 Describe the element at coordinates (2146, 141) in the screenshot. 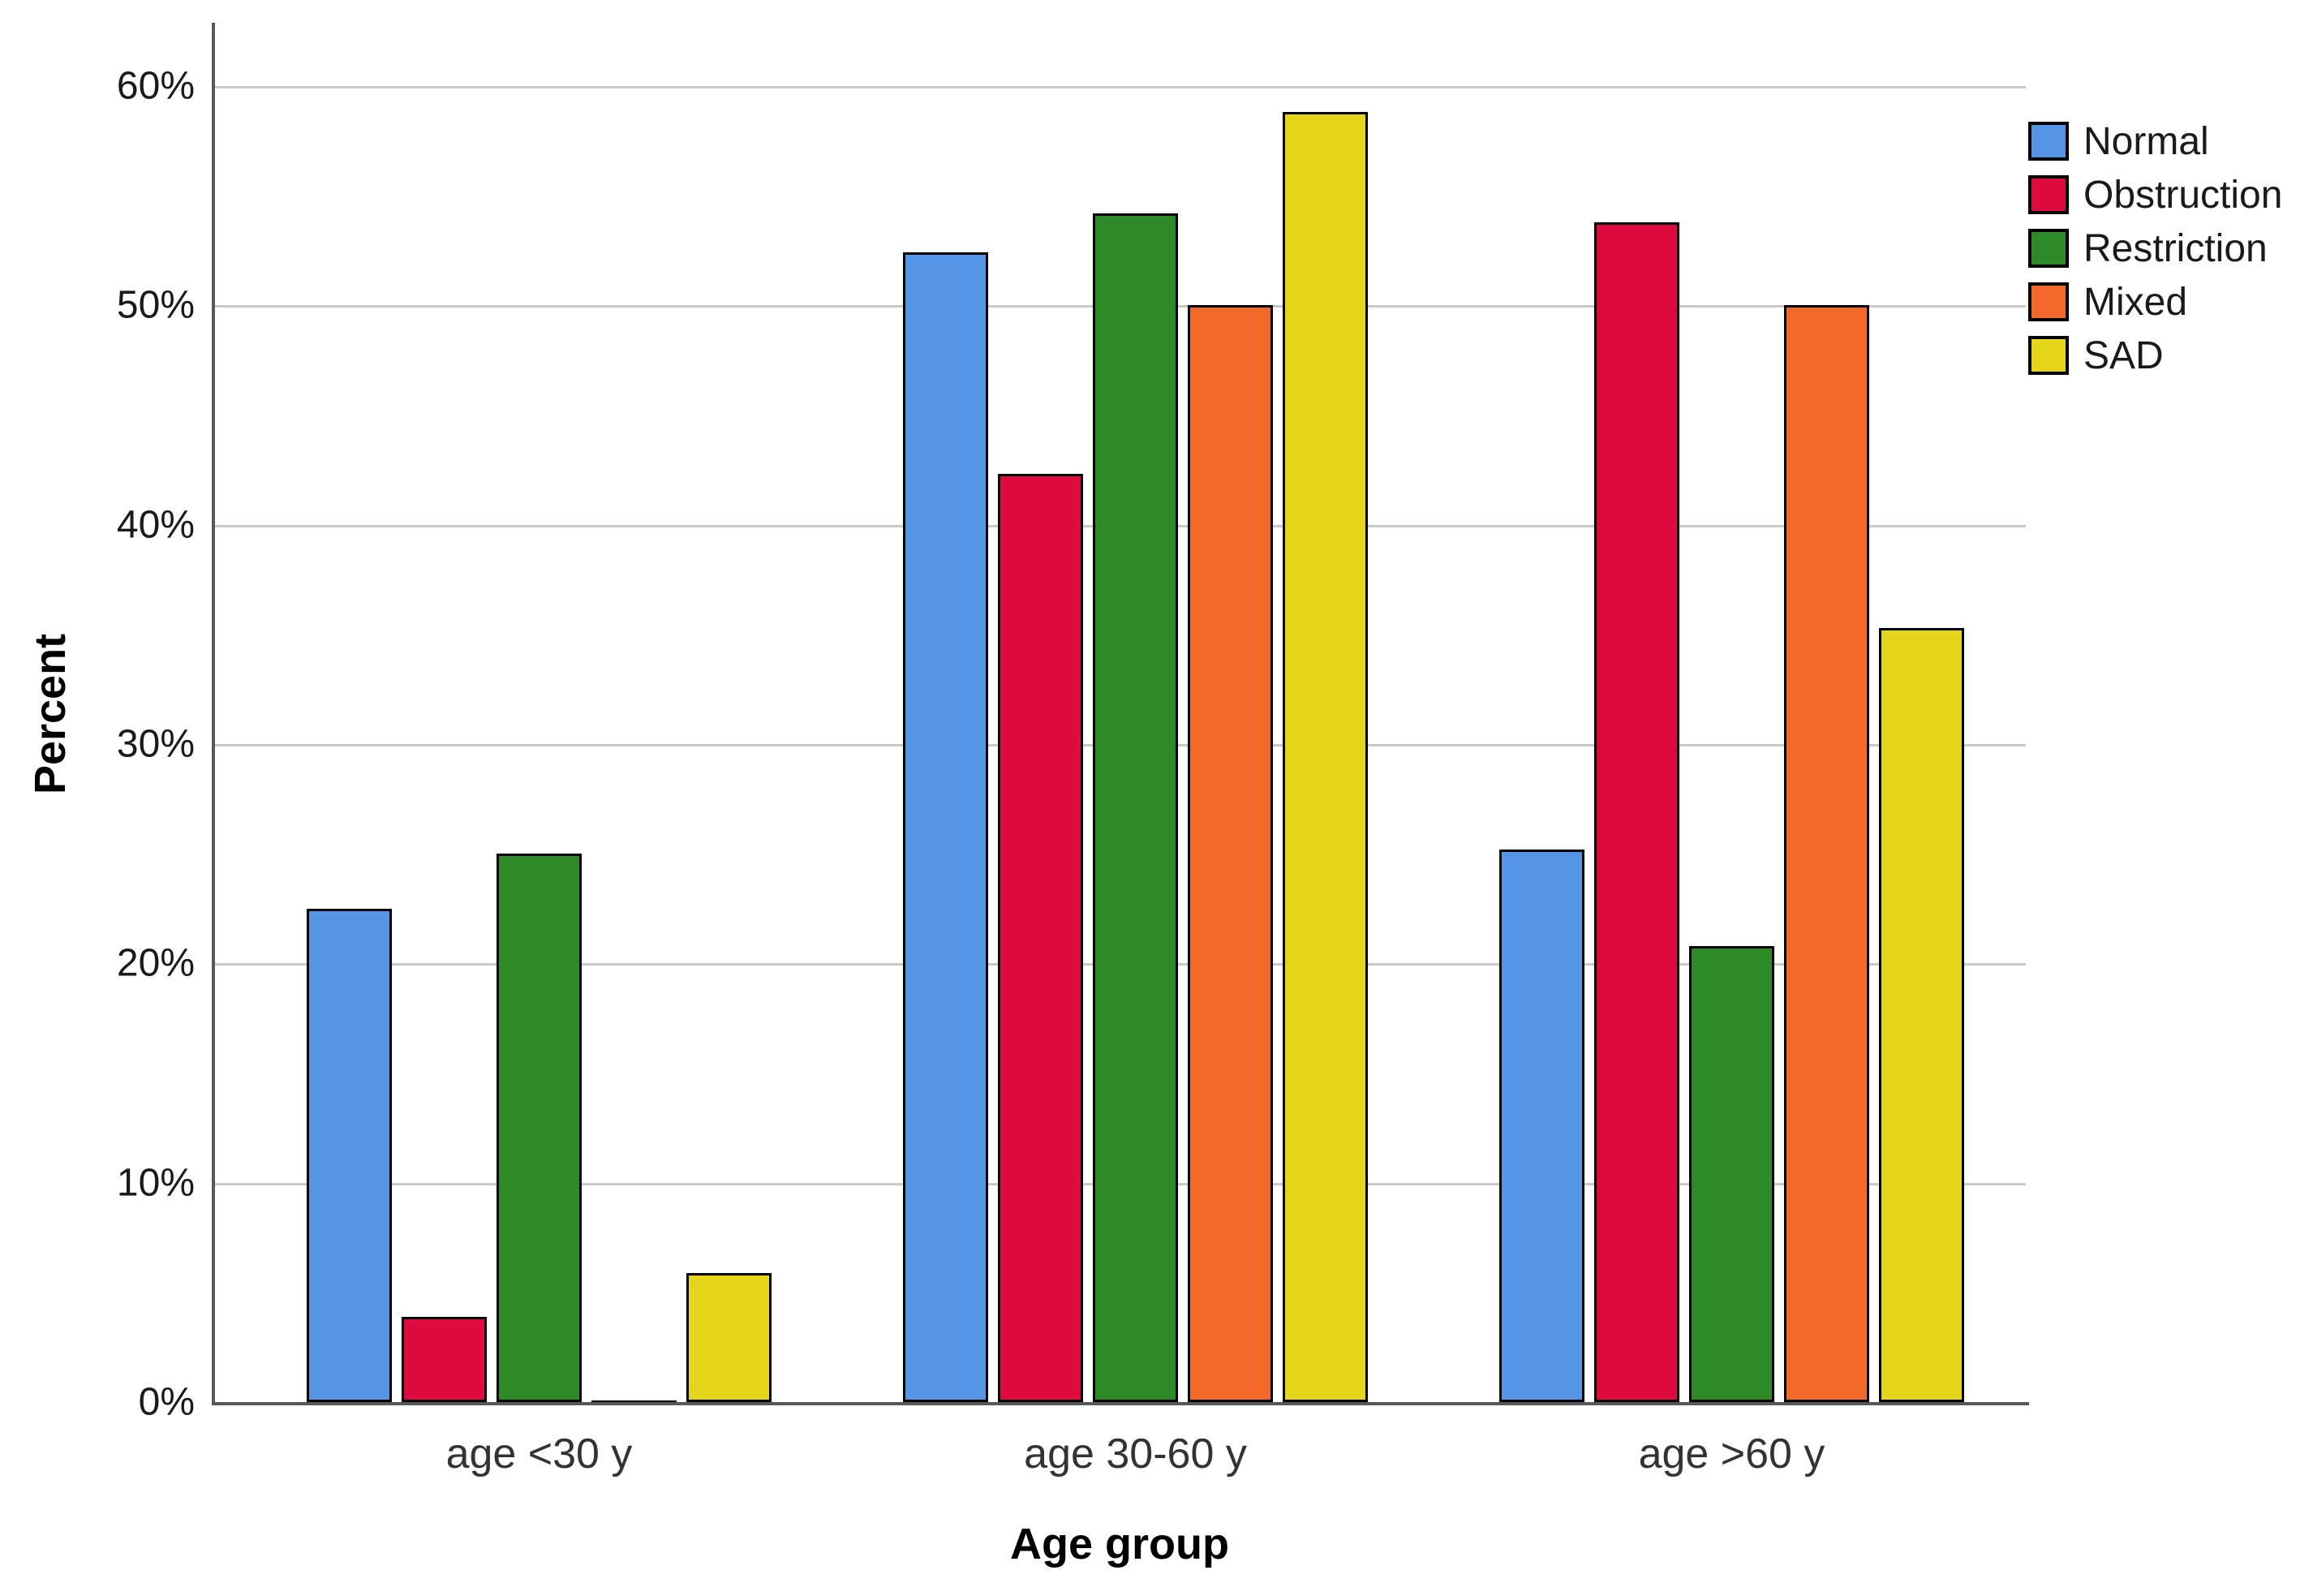

I see `legend-label-normal: Normal` at that location.